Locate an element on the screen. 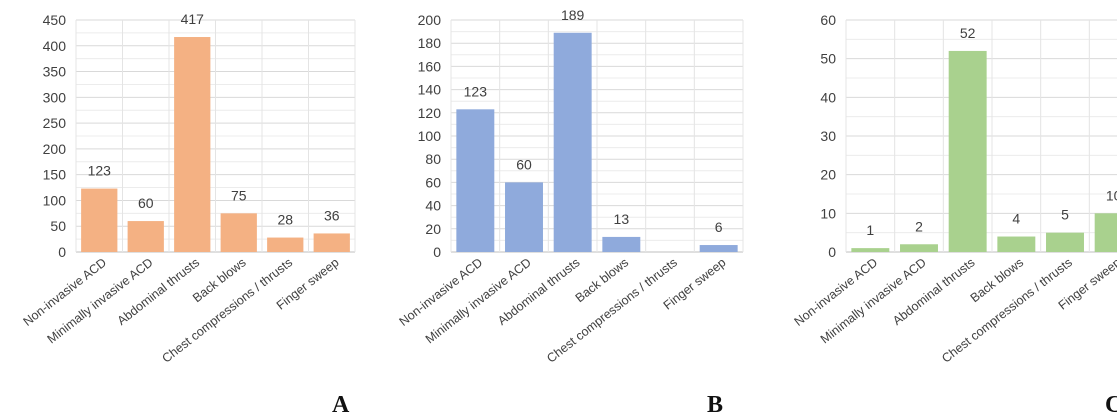  data-label: 5 is located at coordinates (1065, 215).